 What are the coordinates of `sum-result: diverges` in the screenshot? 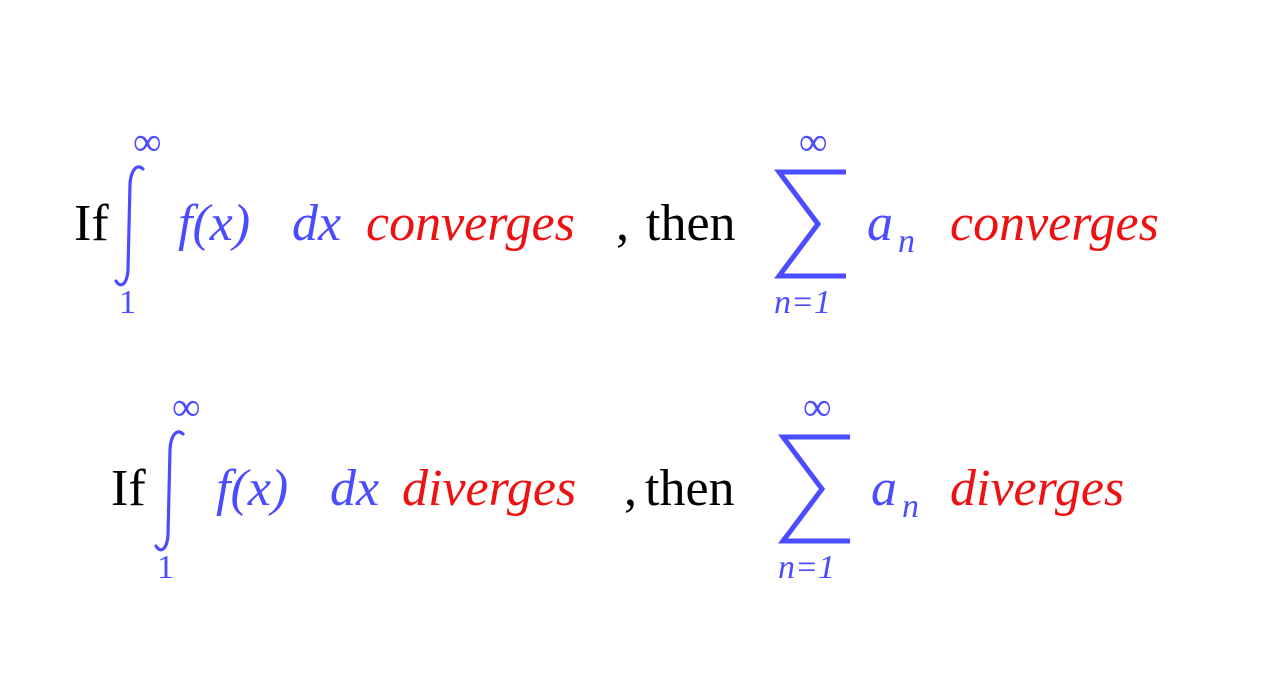 It's located at (1037, 488).